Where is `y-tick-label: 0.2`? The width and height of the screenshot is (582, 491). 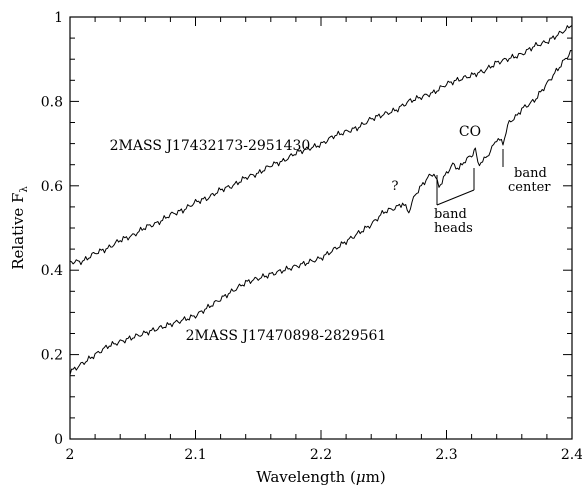
y-tick-label: 0.2 is located at coordinates (52, 356).